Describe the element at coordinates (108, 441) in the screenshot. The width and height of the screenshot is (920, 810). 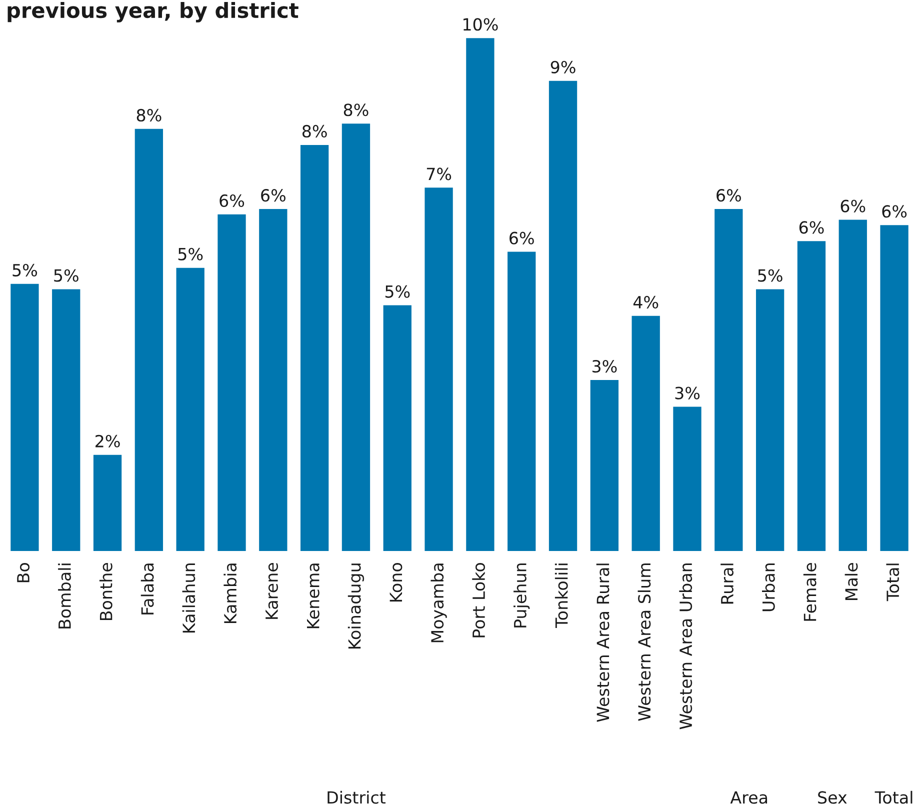
I see `data-label: 2%` at that location.